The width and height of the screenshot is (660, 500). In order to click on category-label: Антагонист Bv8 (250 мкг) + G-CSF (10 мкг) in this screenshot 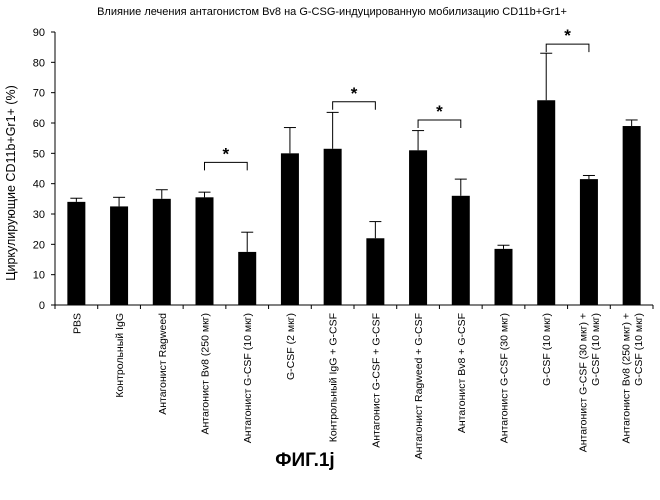, I will do `click(632, 378)`.